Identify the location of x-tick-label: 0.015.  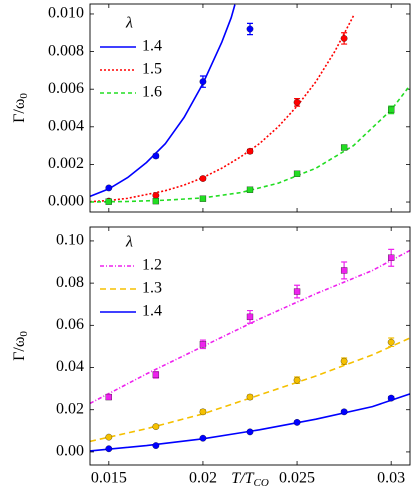
(109, 478).